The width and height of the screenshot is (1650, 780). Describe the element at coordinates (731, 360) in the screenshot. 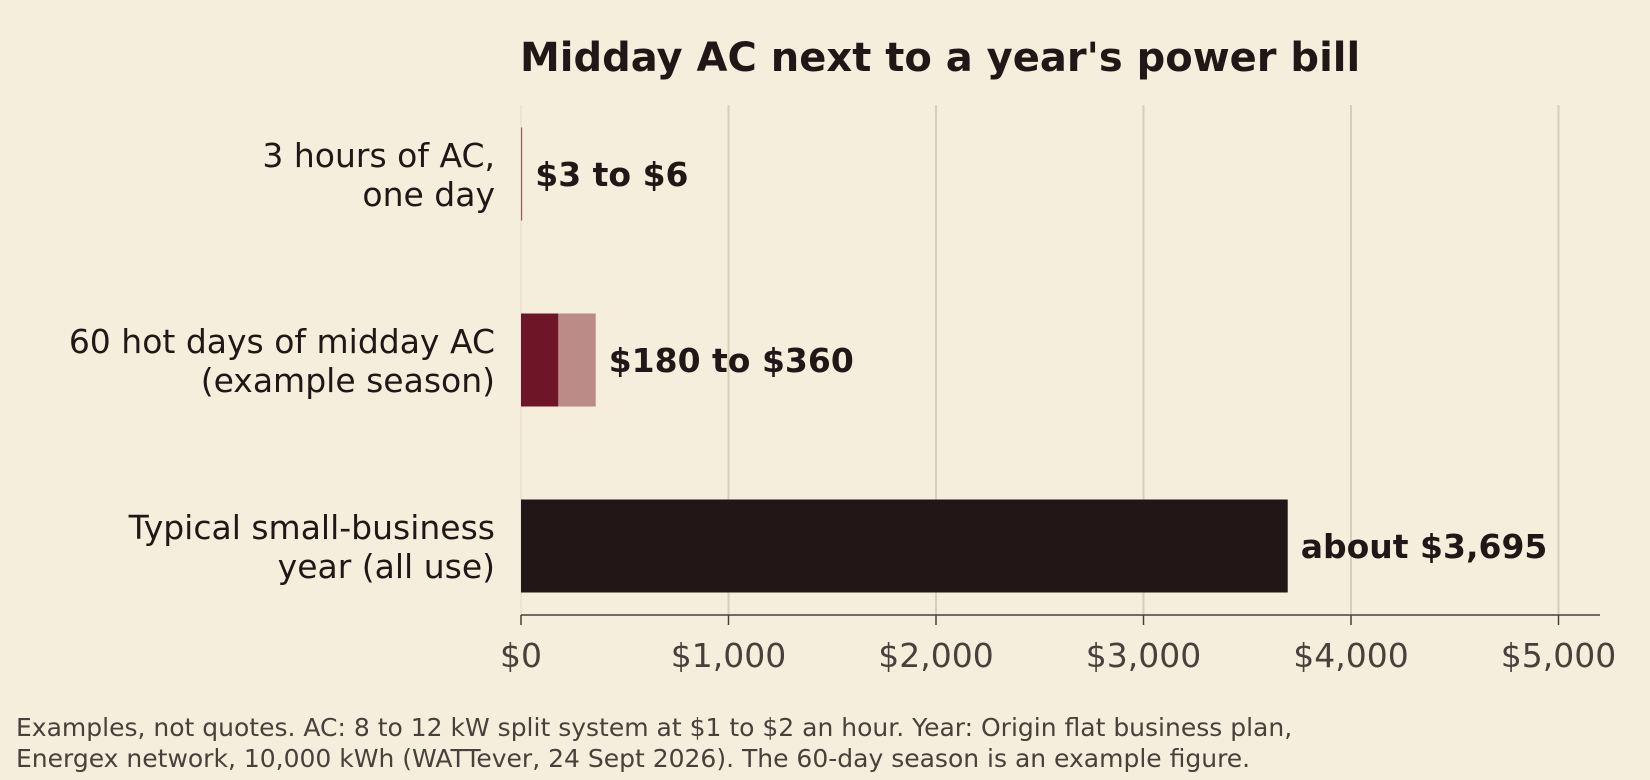

I see `data-label: $180 to $360` at that location.